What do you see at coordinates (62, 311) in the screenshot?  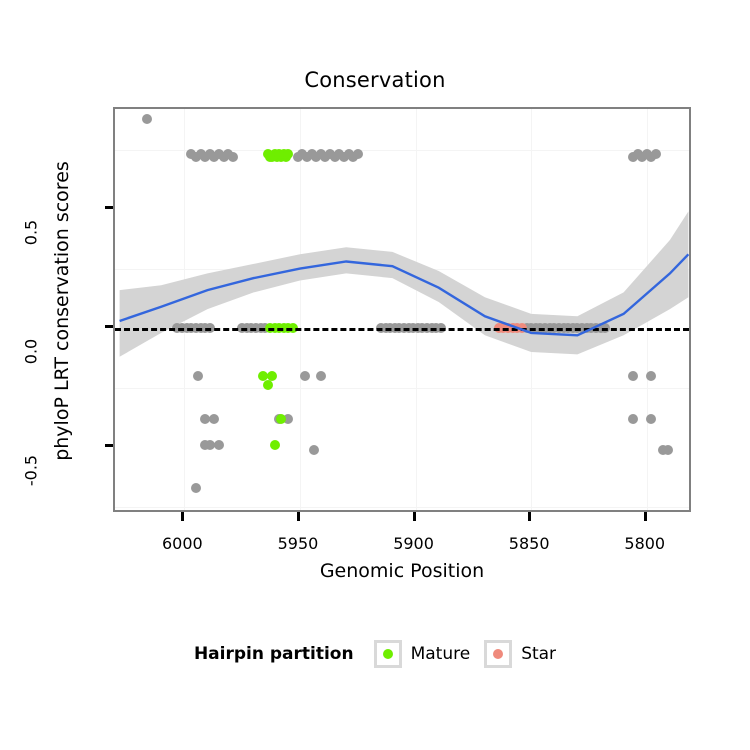 I see `y-axis-label: phyloP LRT conservation scores` at bounding box center [62, 311].